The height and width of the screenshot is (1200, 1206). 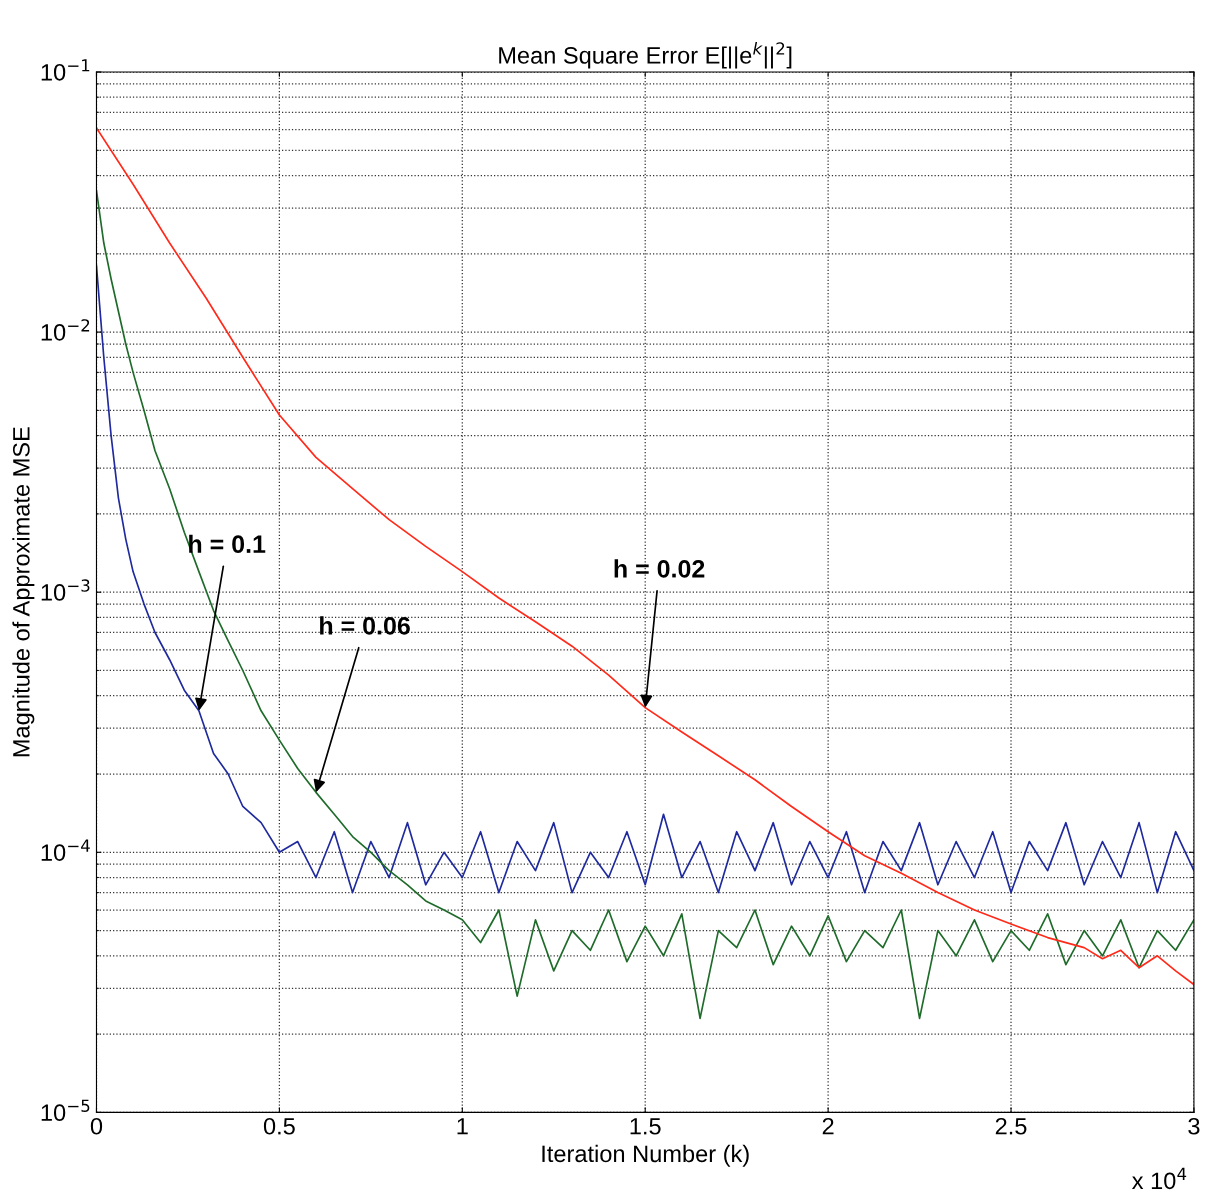 I want to click on x-tick-label: 1, so click(x=462, y=1126).